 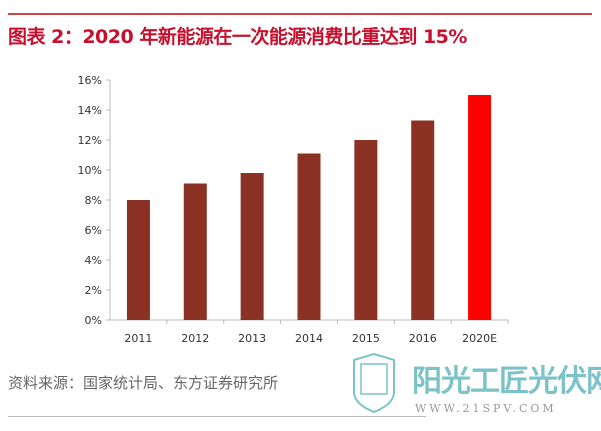 What do you see at coordinates (300, 14) in the screenshot?
I see `top-divider` at bounding box center [300, 14].